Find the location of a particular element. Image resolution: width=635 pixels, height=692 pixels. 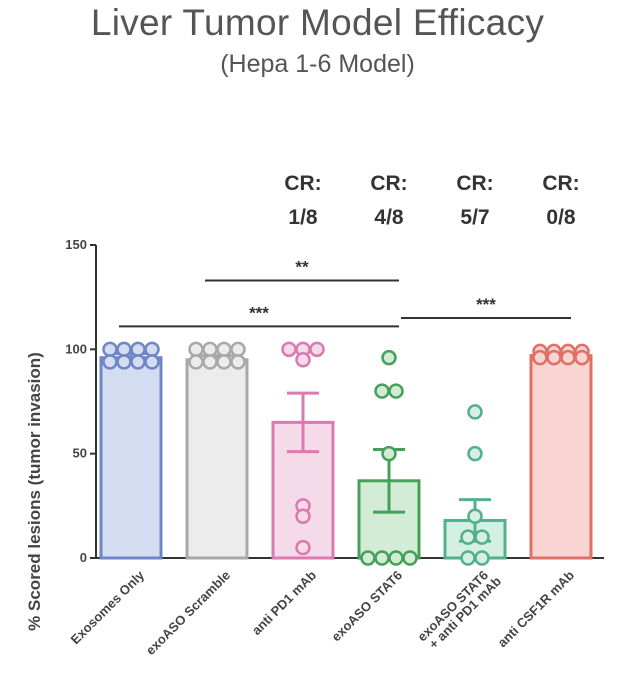

cr-value: 5/7 is located at coordinates (474, 217).